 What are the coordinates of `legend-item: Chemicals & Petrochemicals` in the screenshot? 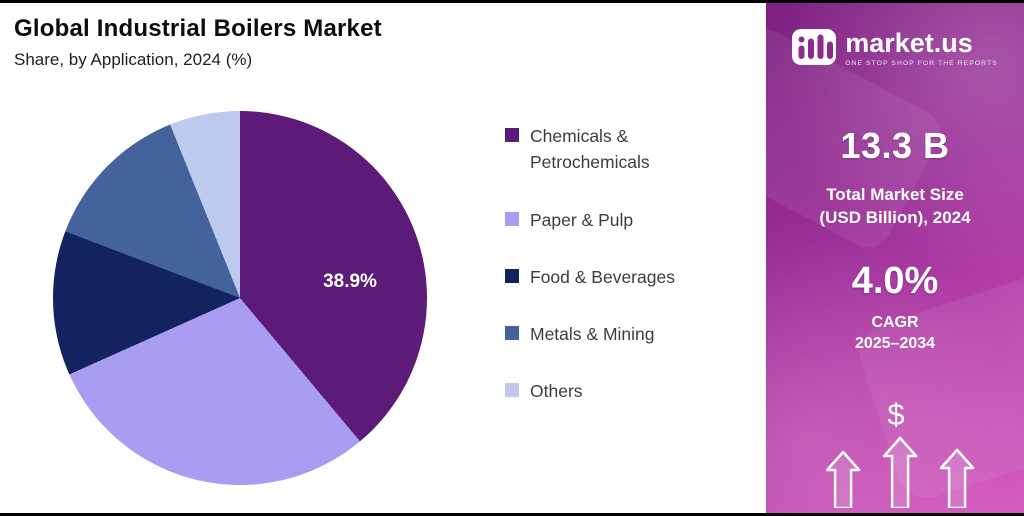 It's located at (602, 149).